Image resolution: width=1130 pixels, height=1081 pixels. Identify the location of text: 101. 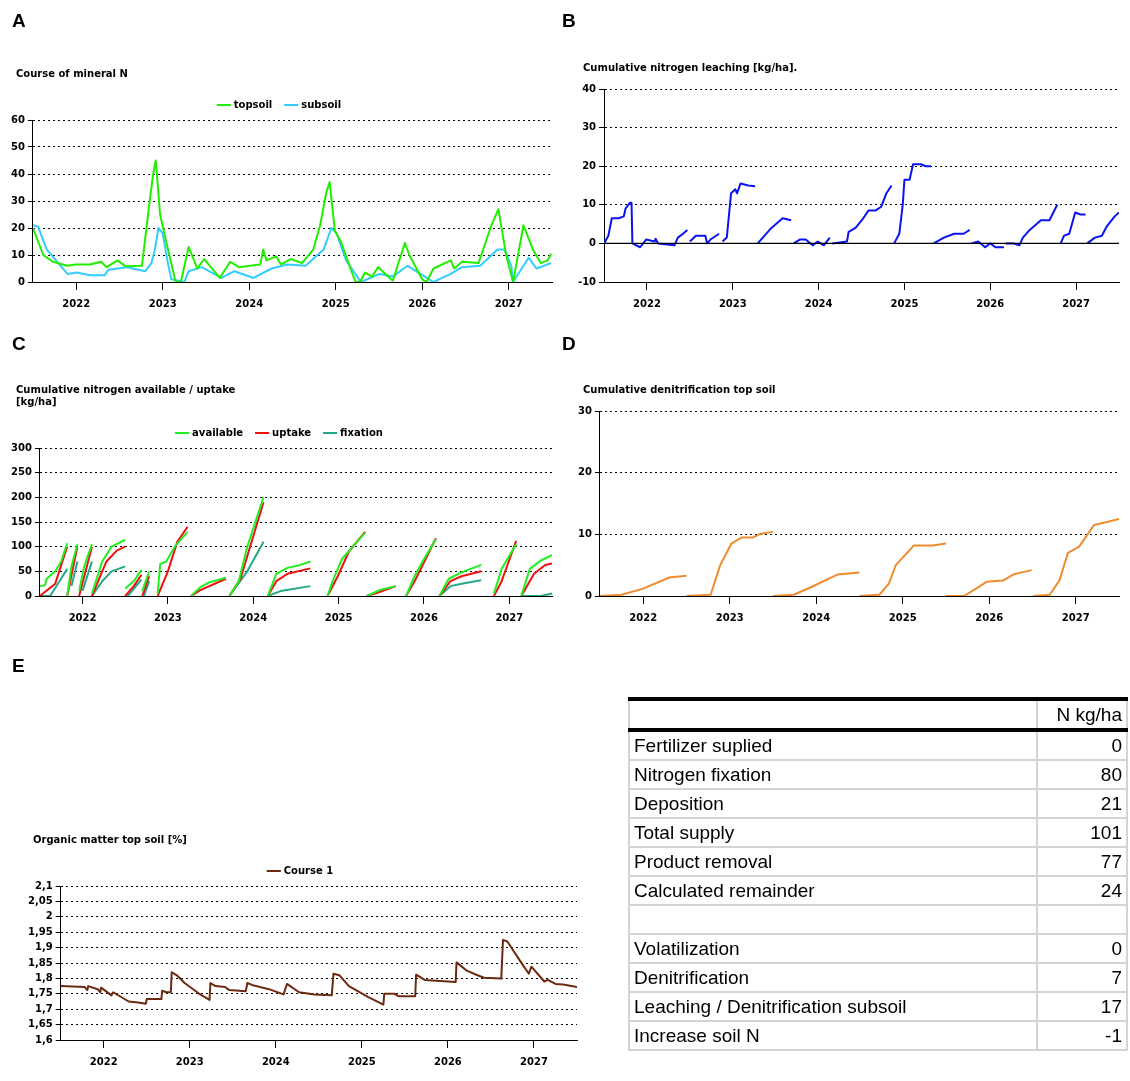
(1106, 832).